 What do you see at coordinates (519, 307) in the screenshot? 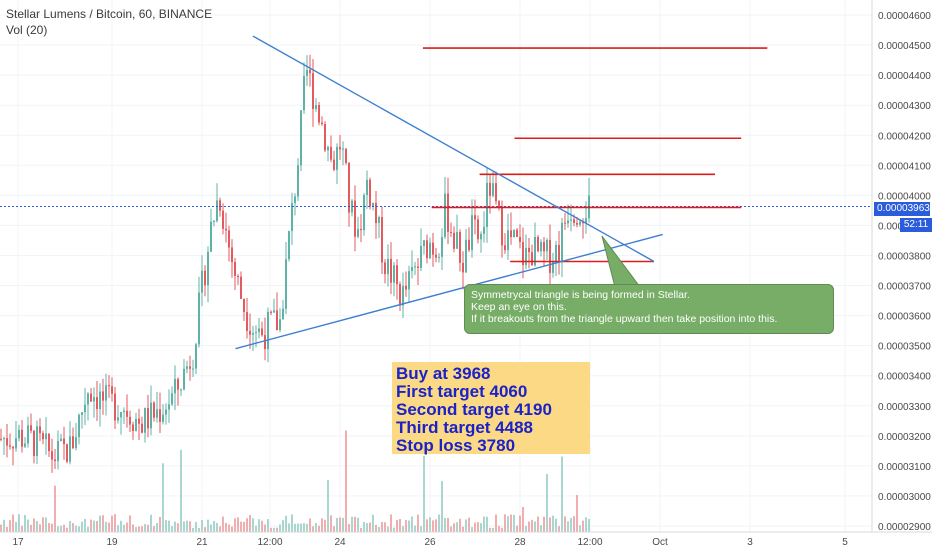
I see `callout-line: Keep an eye on this.` at bounding box center [519, 307].